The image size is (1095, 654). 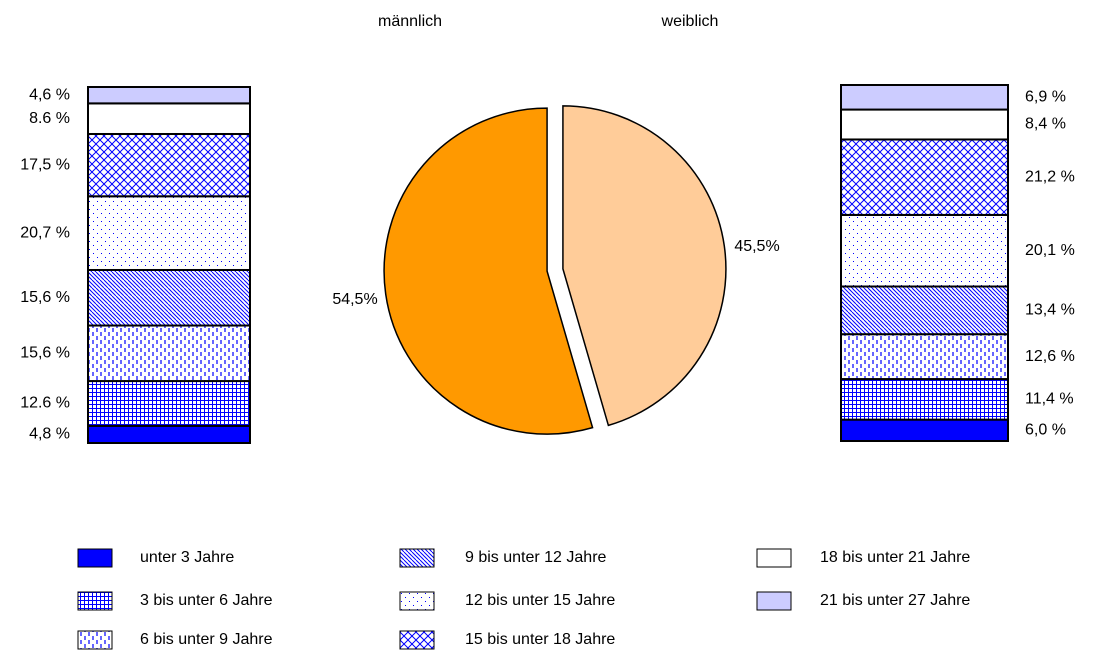 What do you see at coordinates (206, 600) in the screenshot?
I see `legend-label: 3 bis unter 6 Jahre` at bounding box center [206, 600].